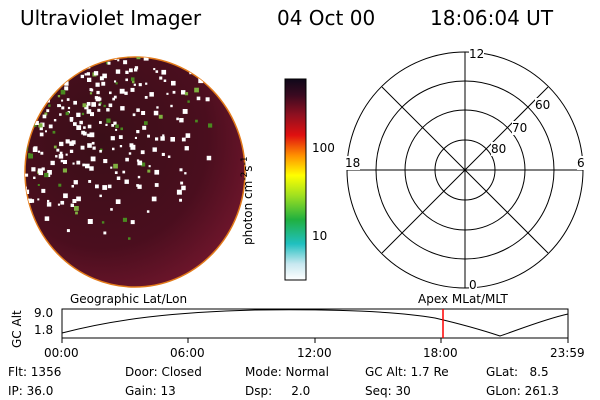  What do you see at coordinates (477, 54) in the screenshot?
I see `polar-label-12: 12` at bounding box center [477, 54].